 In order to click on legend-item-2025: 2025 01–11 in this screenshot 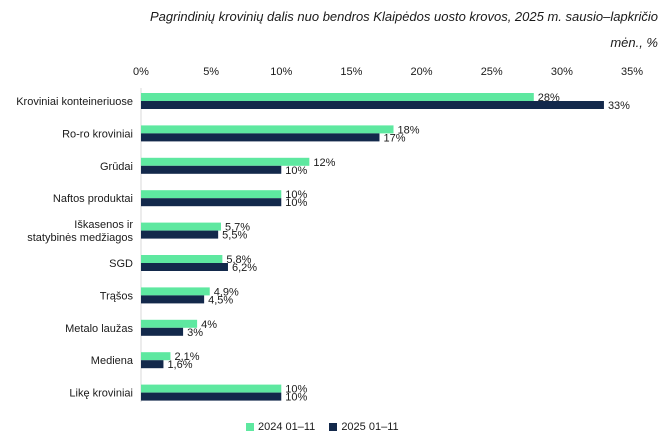, I will do `click(364, 427)`.